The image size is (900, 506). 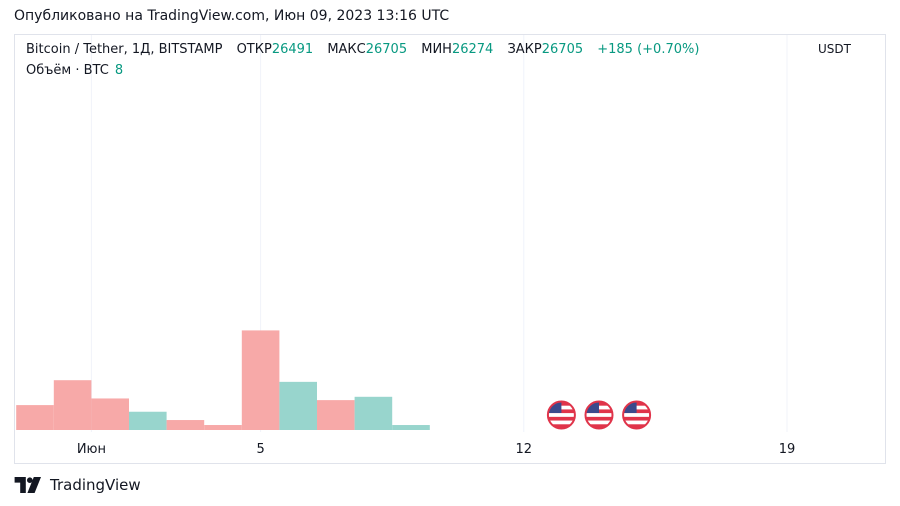 What do you see at coordinates (67, 70) in the screenshot?
I see `volume-label: Объём · BTC` at bounding box center [67, 70].